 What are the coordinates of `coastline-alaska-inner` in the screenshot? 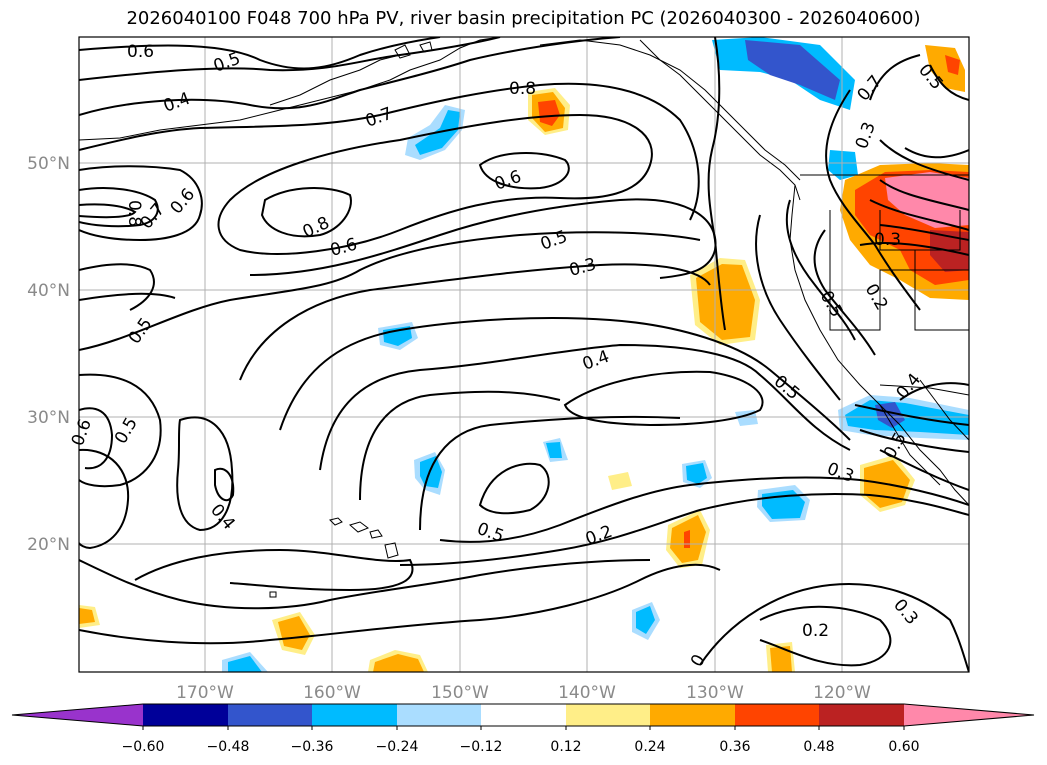 It's located at (335, 80).